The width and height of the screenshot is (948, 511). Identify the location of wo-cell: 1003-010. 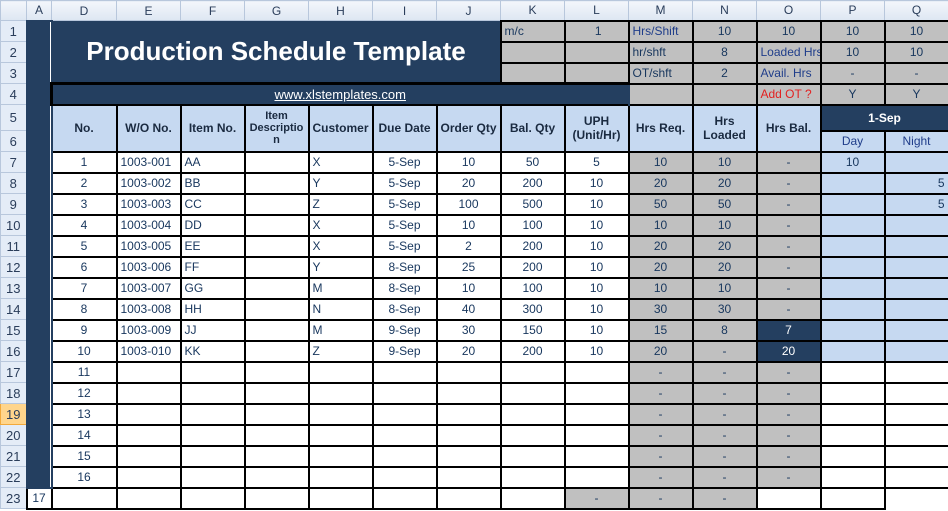
(148, 351).